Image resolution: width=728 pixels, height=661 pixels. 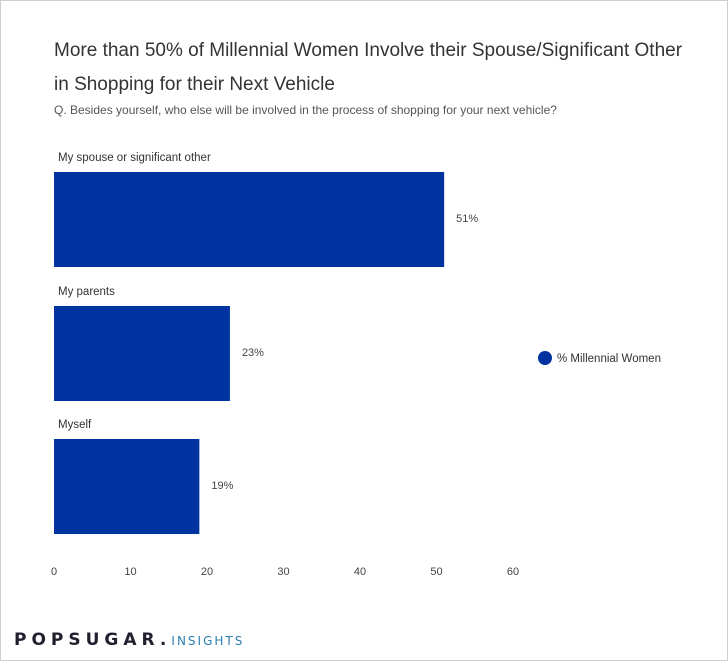 I want to click on data-label: 23%, so click(x=253, y=353).